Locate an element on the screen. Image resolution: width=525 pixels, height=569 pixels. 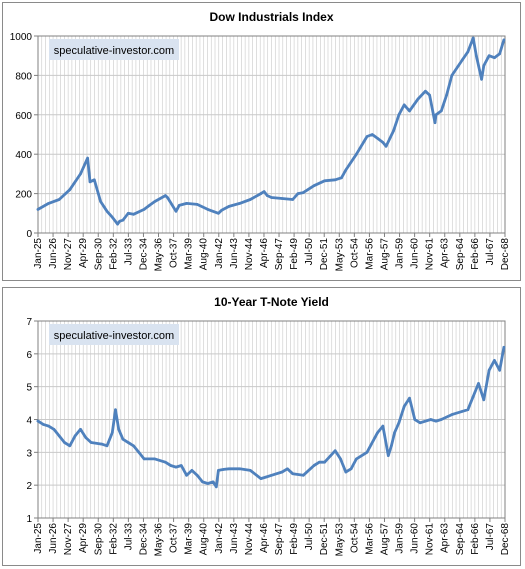
x-tick-label: Sep-30 is located at coordinates (98, 539).